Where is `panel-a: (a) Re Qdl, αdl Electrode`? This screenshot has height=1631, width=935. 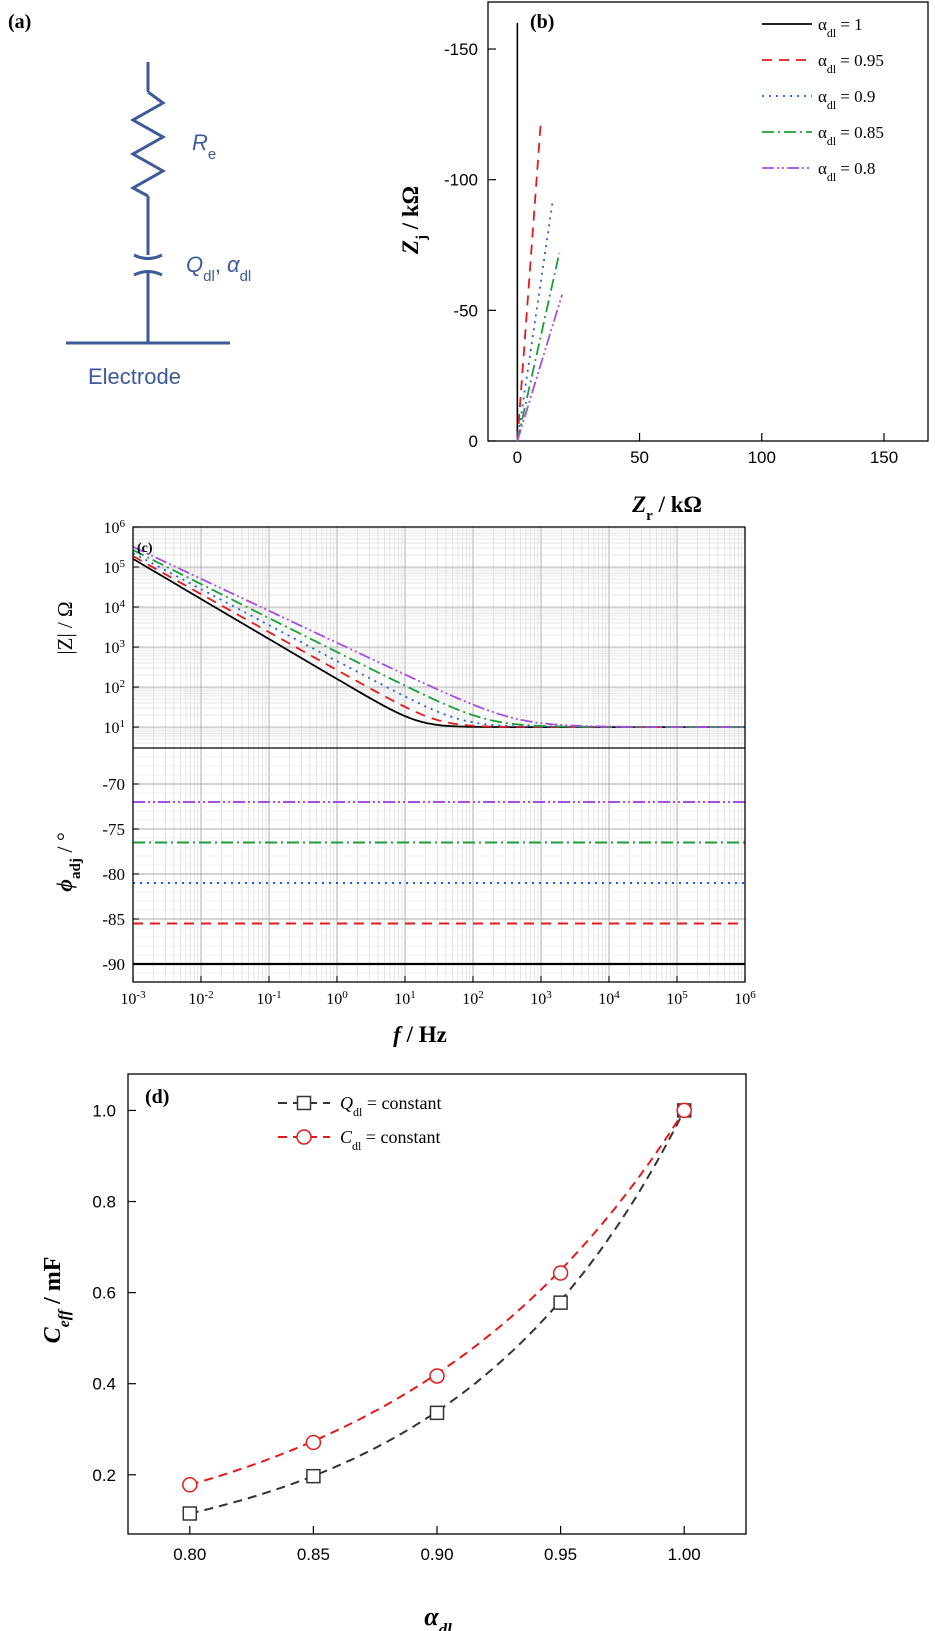
panel-a: (a) Re Qdl, αdl Electrode is located at coordinates (129, 200).